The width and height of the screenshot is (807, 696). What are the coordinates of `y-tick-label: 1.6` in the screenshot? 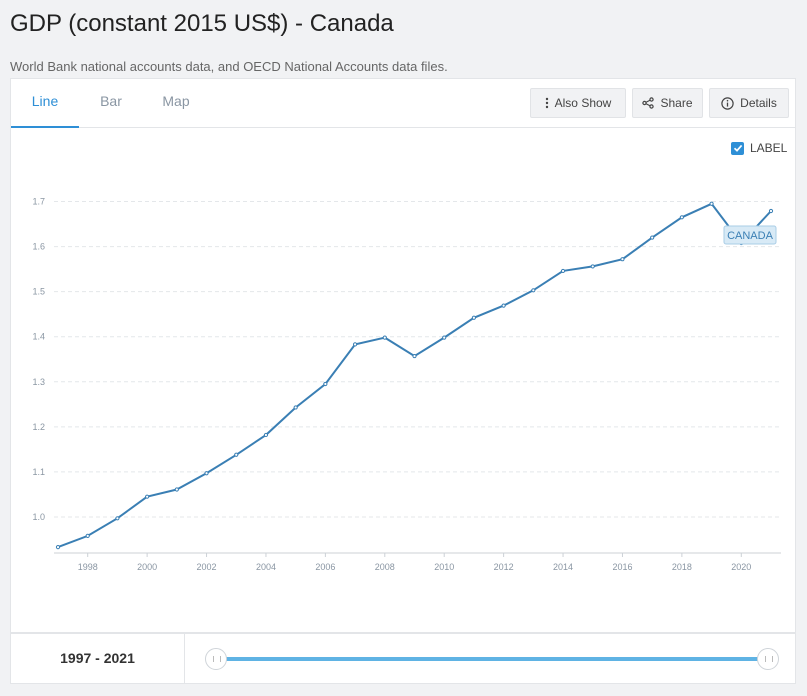 It's located at (38, 247).